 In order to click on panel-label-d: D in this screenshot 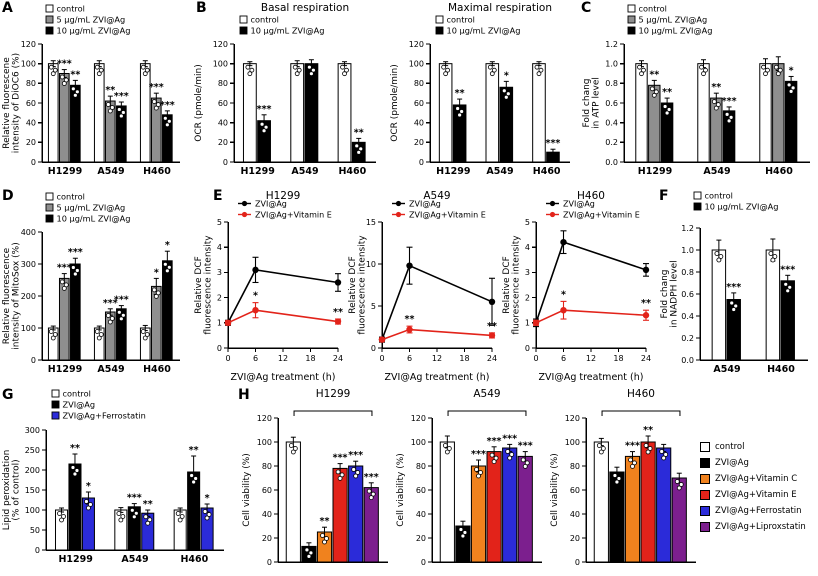, I will do `click(8, 196)`.